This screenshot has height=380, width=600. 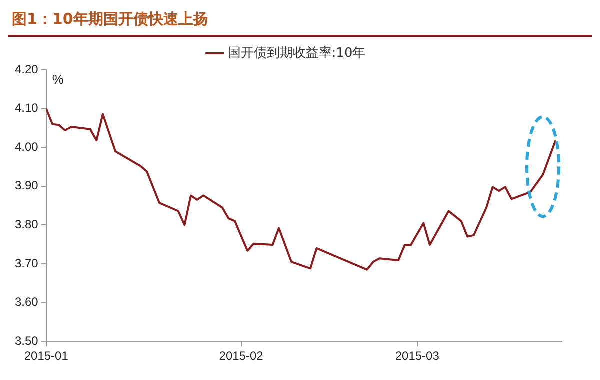 What do you see at coordinates (26, 263) in the screenshot?
I see `y-tick-label: 3.70` at bounding box center [26, 263].